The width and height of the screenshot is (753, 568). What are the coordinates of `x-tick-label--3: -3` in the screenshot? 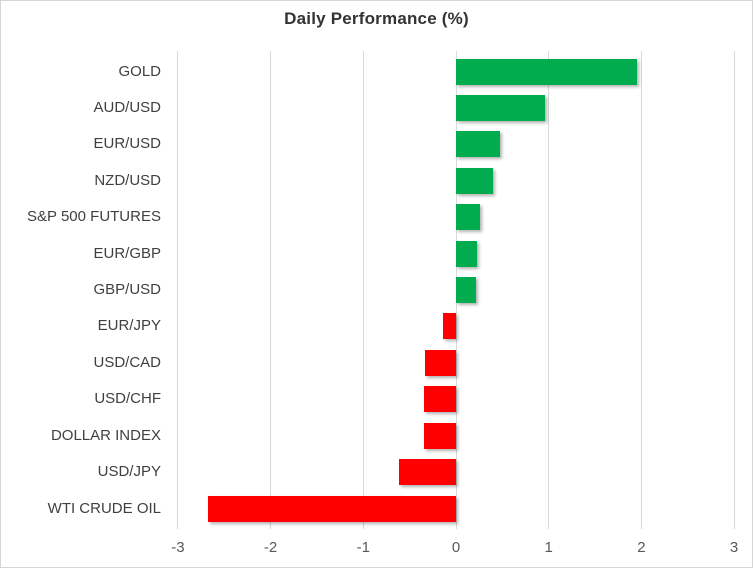 It's located at (178, 547).